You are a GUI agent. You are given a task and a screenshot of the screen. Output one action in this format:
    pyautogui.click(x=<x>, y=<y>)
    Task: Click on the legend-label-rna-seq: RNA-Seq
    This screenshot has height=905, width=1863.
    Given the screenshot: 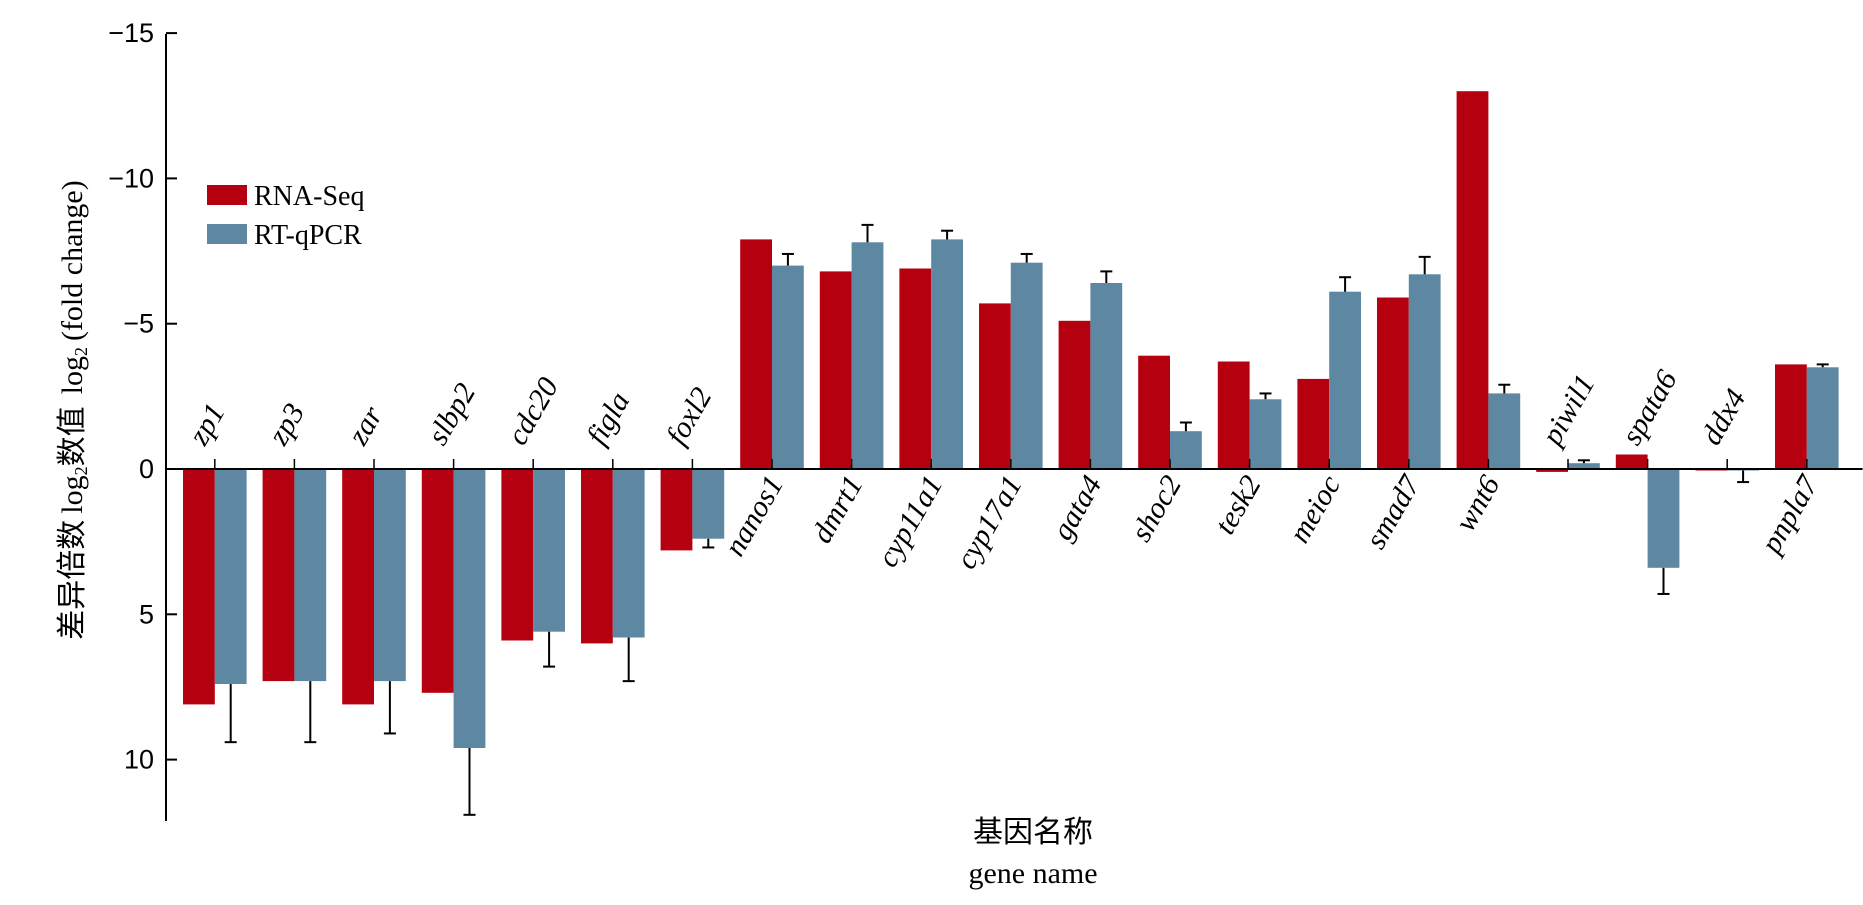 What is the action you would take?
    pyautogui.click(x=309, y=196)
    